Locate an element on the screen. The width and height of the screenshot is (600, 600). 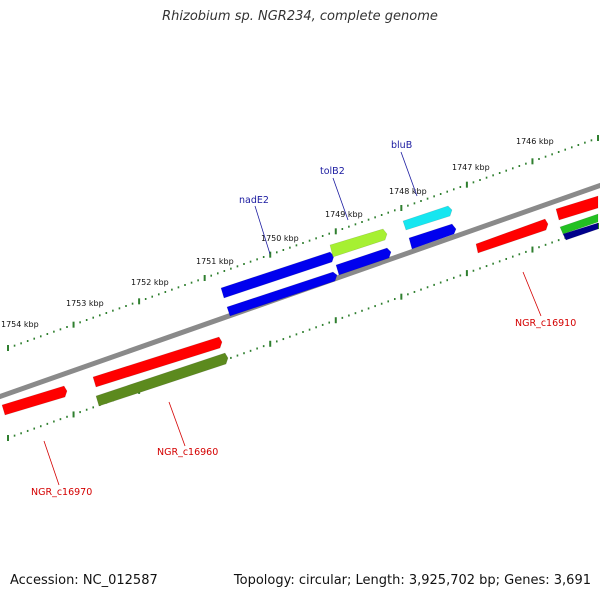
gene-upper-red-right is located at coordinates (577, 208).